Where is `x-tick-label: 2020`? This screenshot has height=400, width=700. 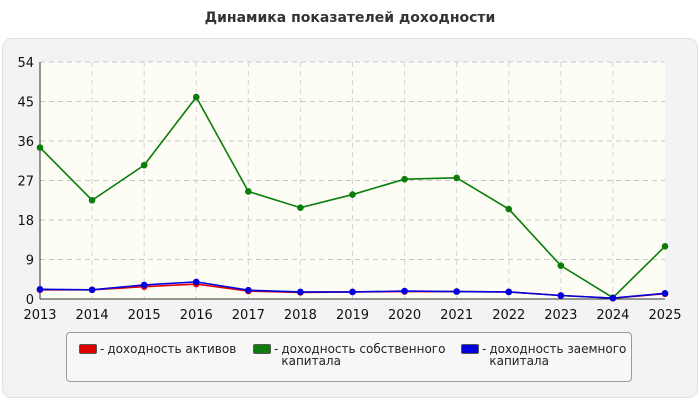 x-tick-label: 2020 is located at coordinates (404, 315).